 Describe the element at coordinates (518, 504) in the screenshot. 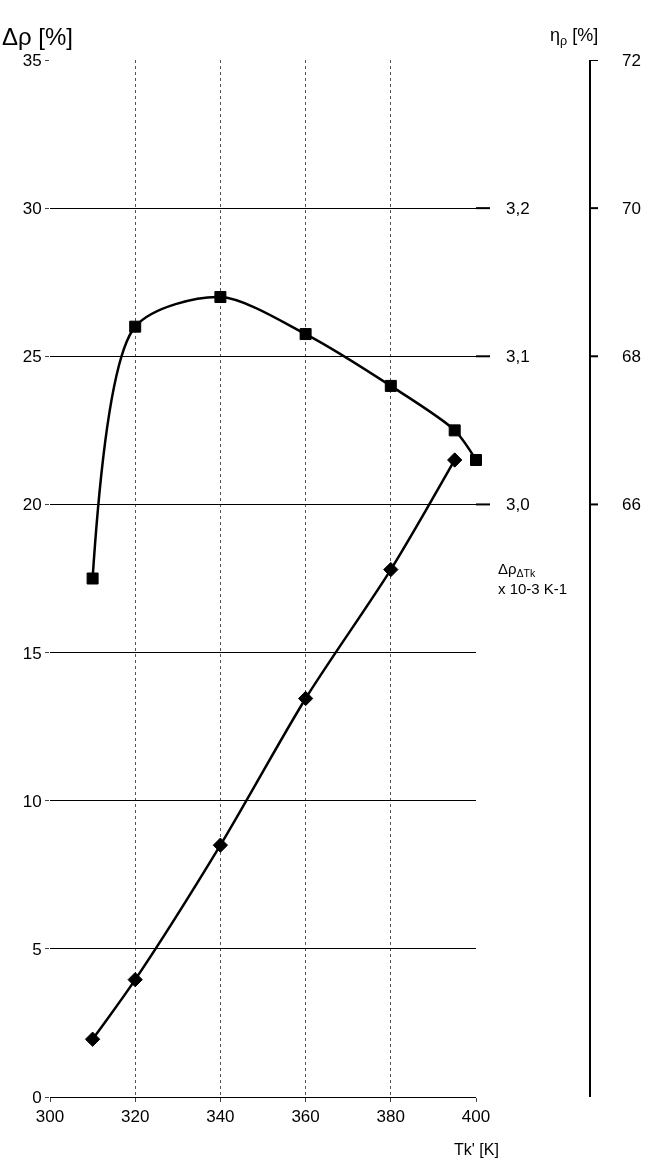

I see `y2-tick-label: 3,0` at that location.